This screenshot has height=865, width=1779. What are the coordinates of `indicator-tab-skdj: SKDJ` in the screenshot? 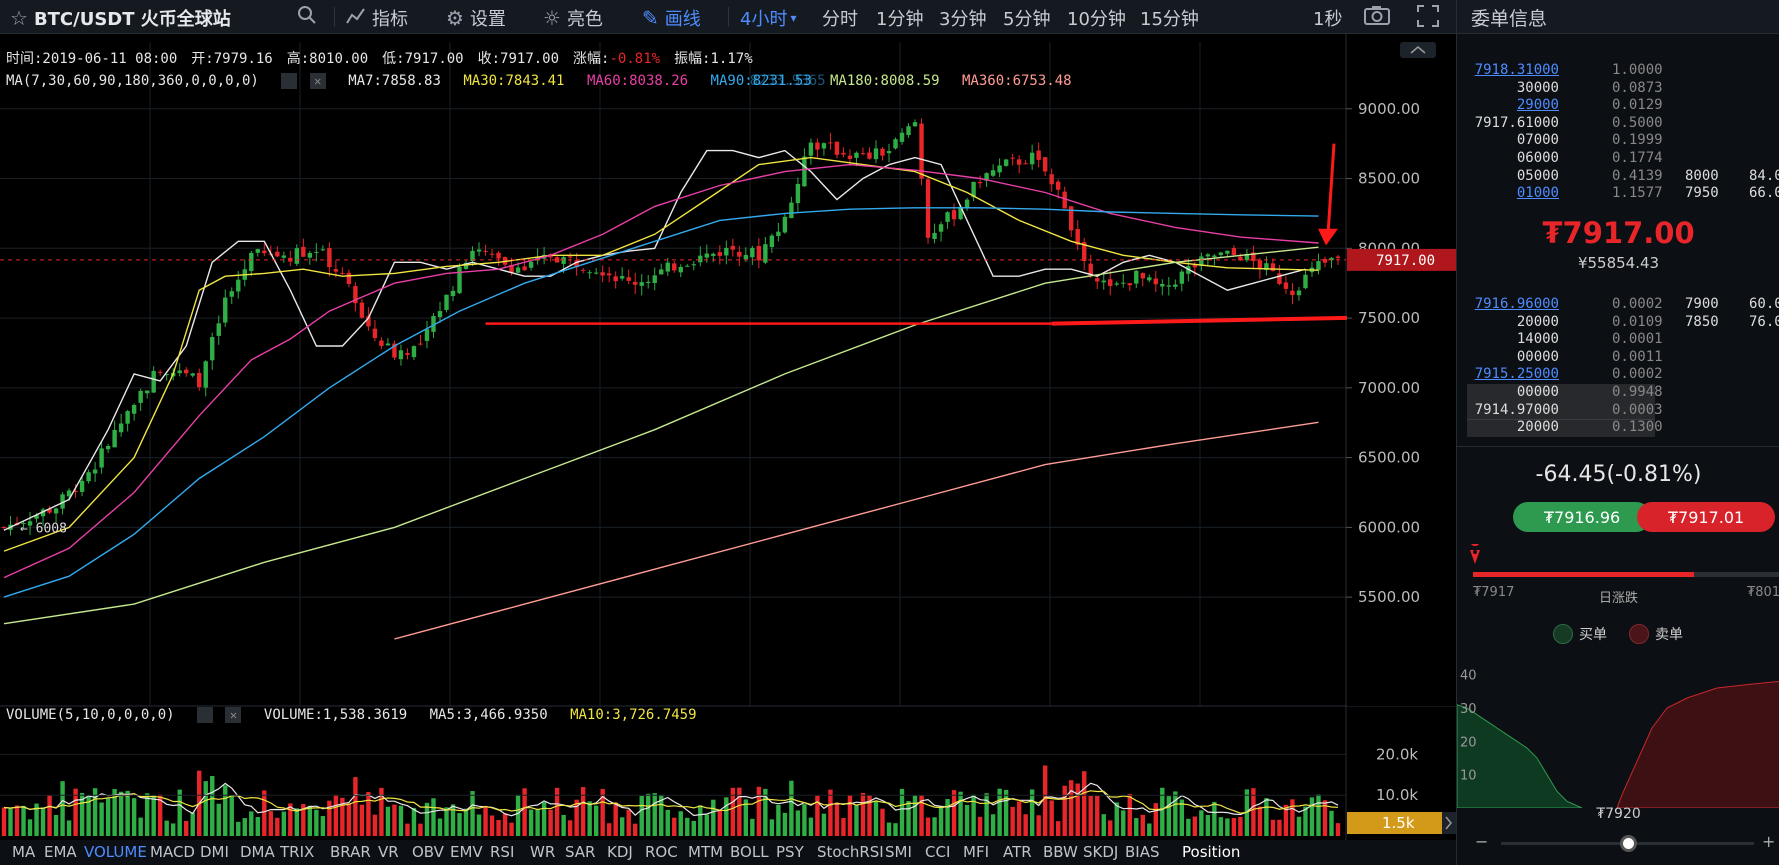 It's located at (1101, 852).